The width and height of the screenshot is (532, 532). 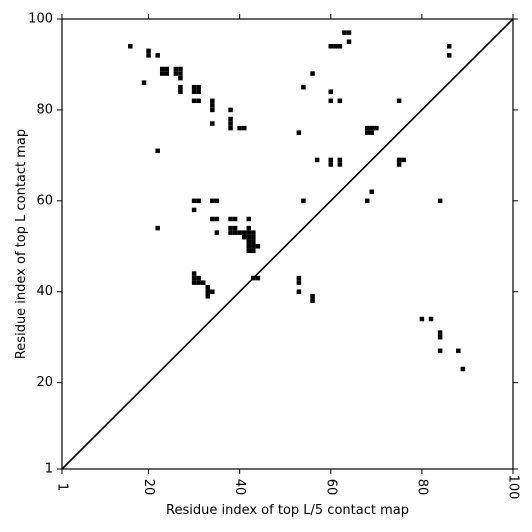 I want to click on x-tick-label: 60, so click(x=330, y=487).